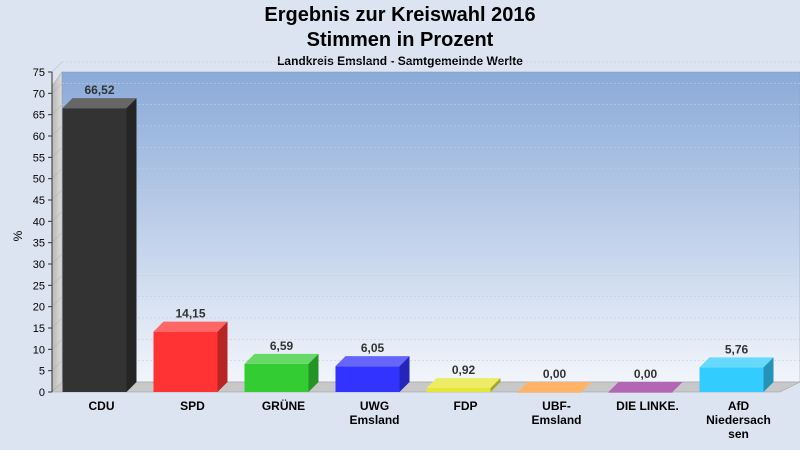 This screenshot has width=800, height=450. What do you see at coordinates (400, 40) in the screenshot?
I see `chart-title-line2: Stimmen in Prozent` at bounding box center [400, 40].